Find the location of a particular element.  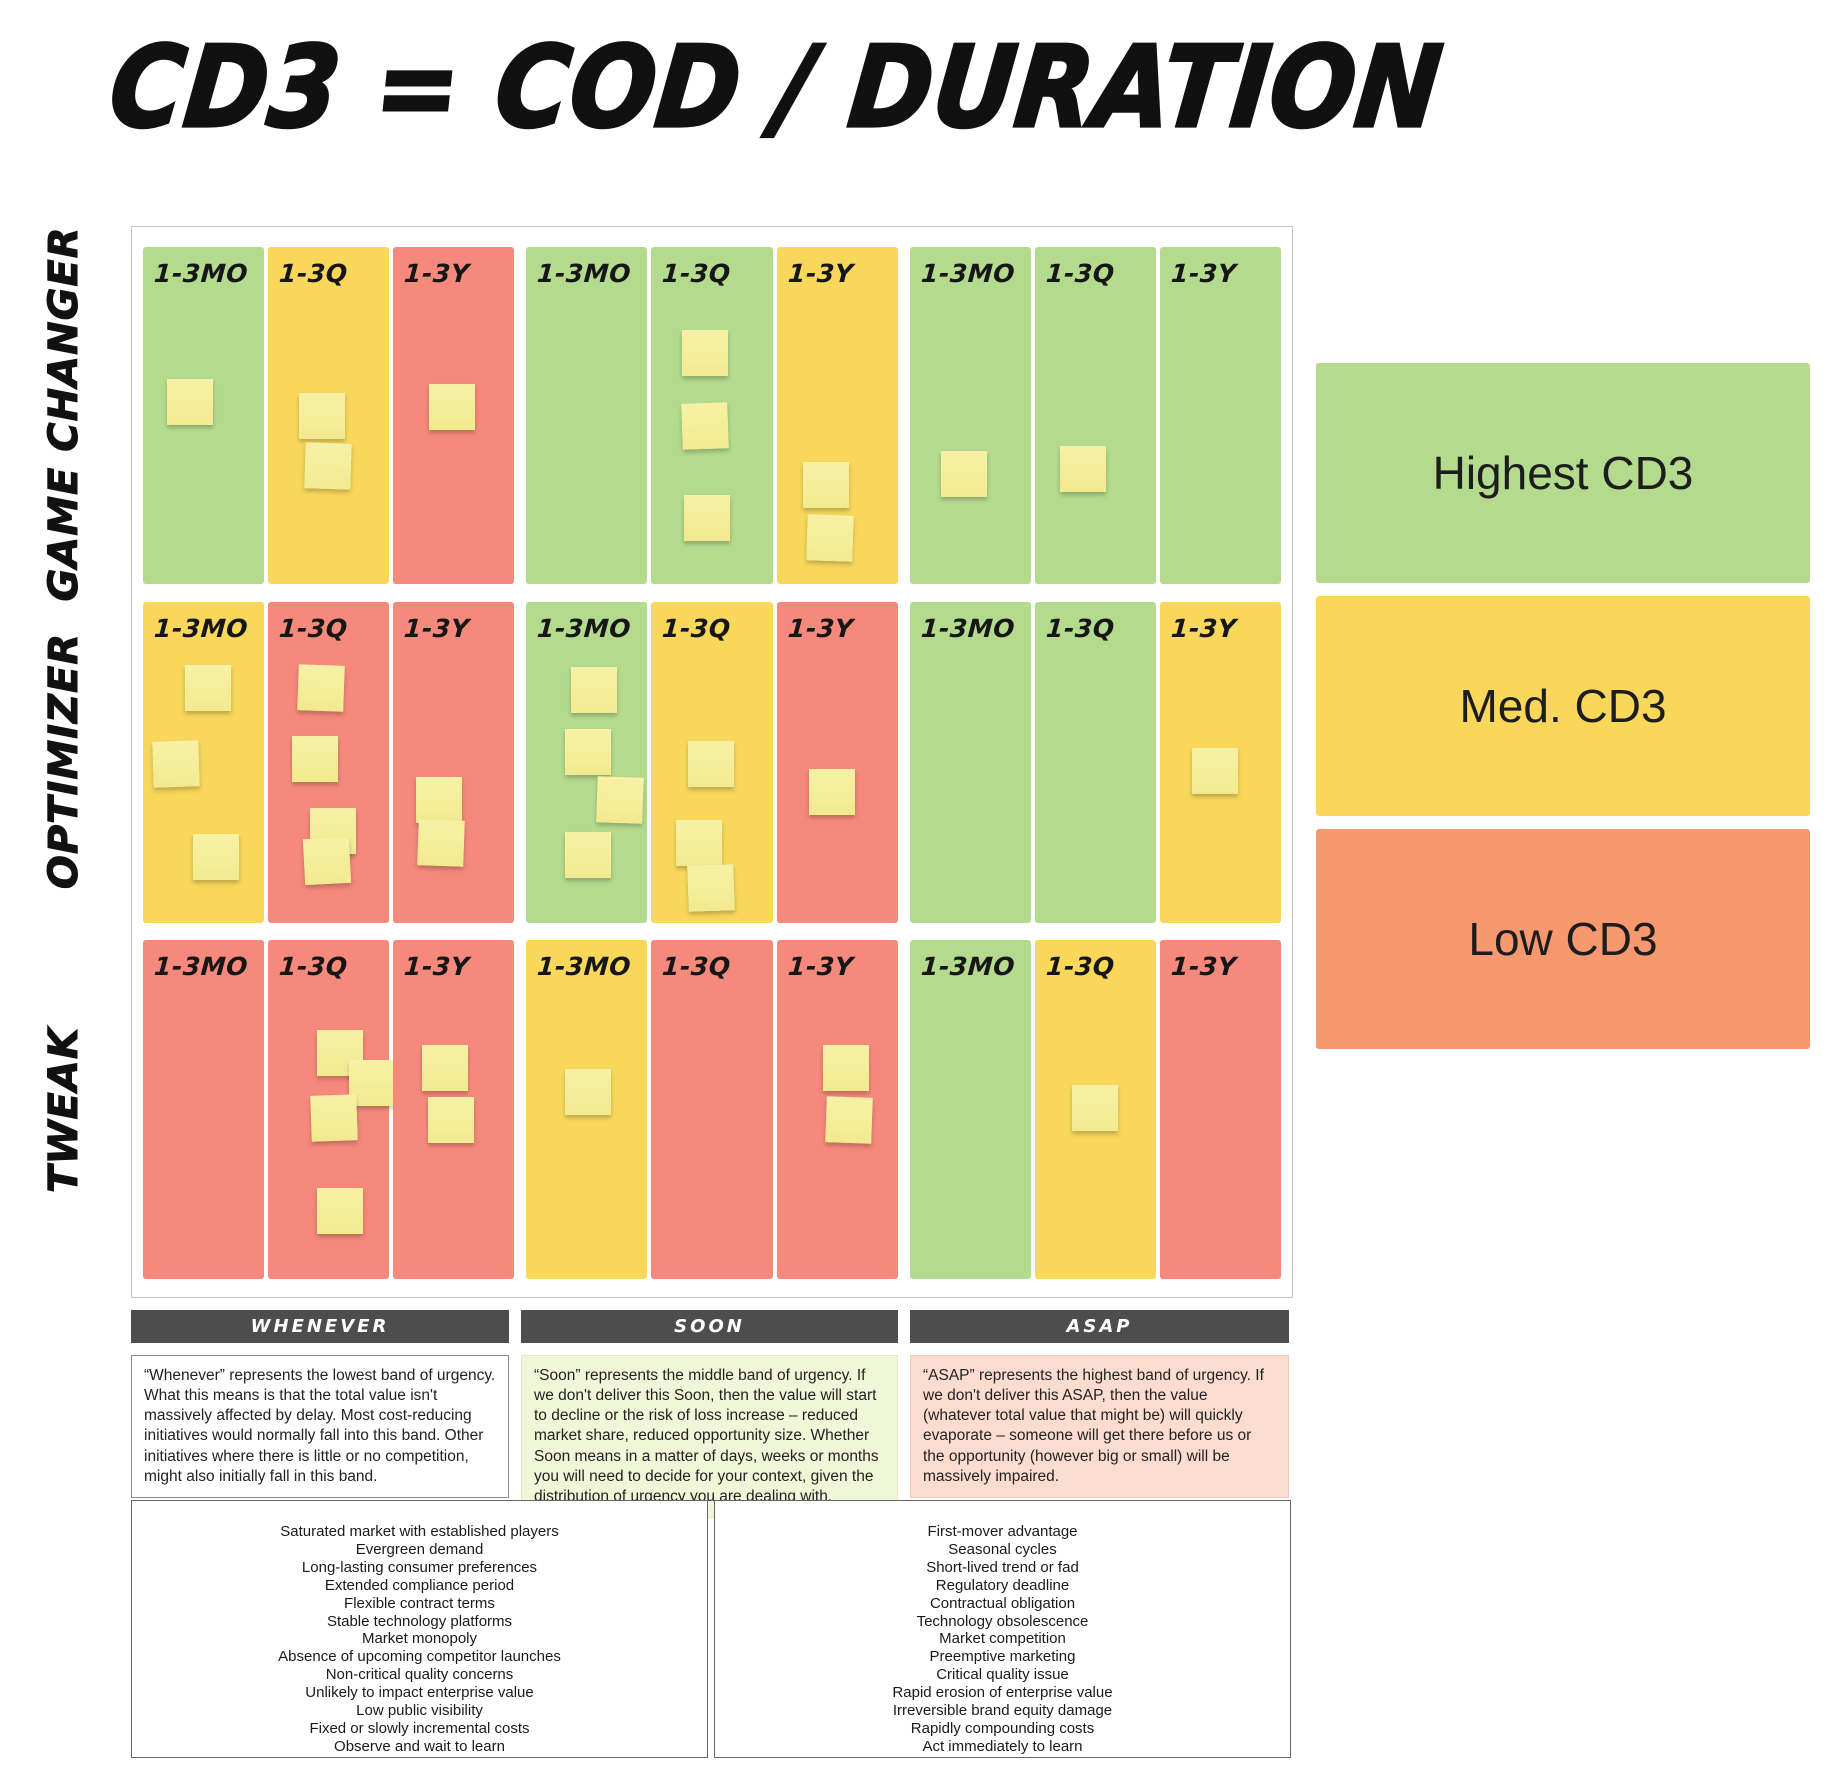

legend-block-yellow: Med. CD3 is located at coordinates (1563, 706).